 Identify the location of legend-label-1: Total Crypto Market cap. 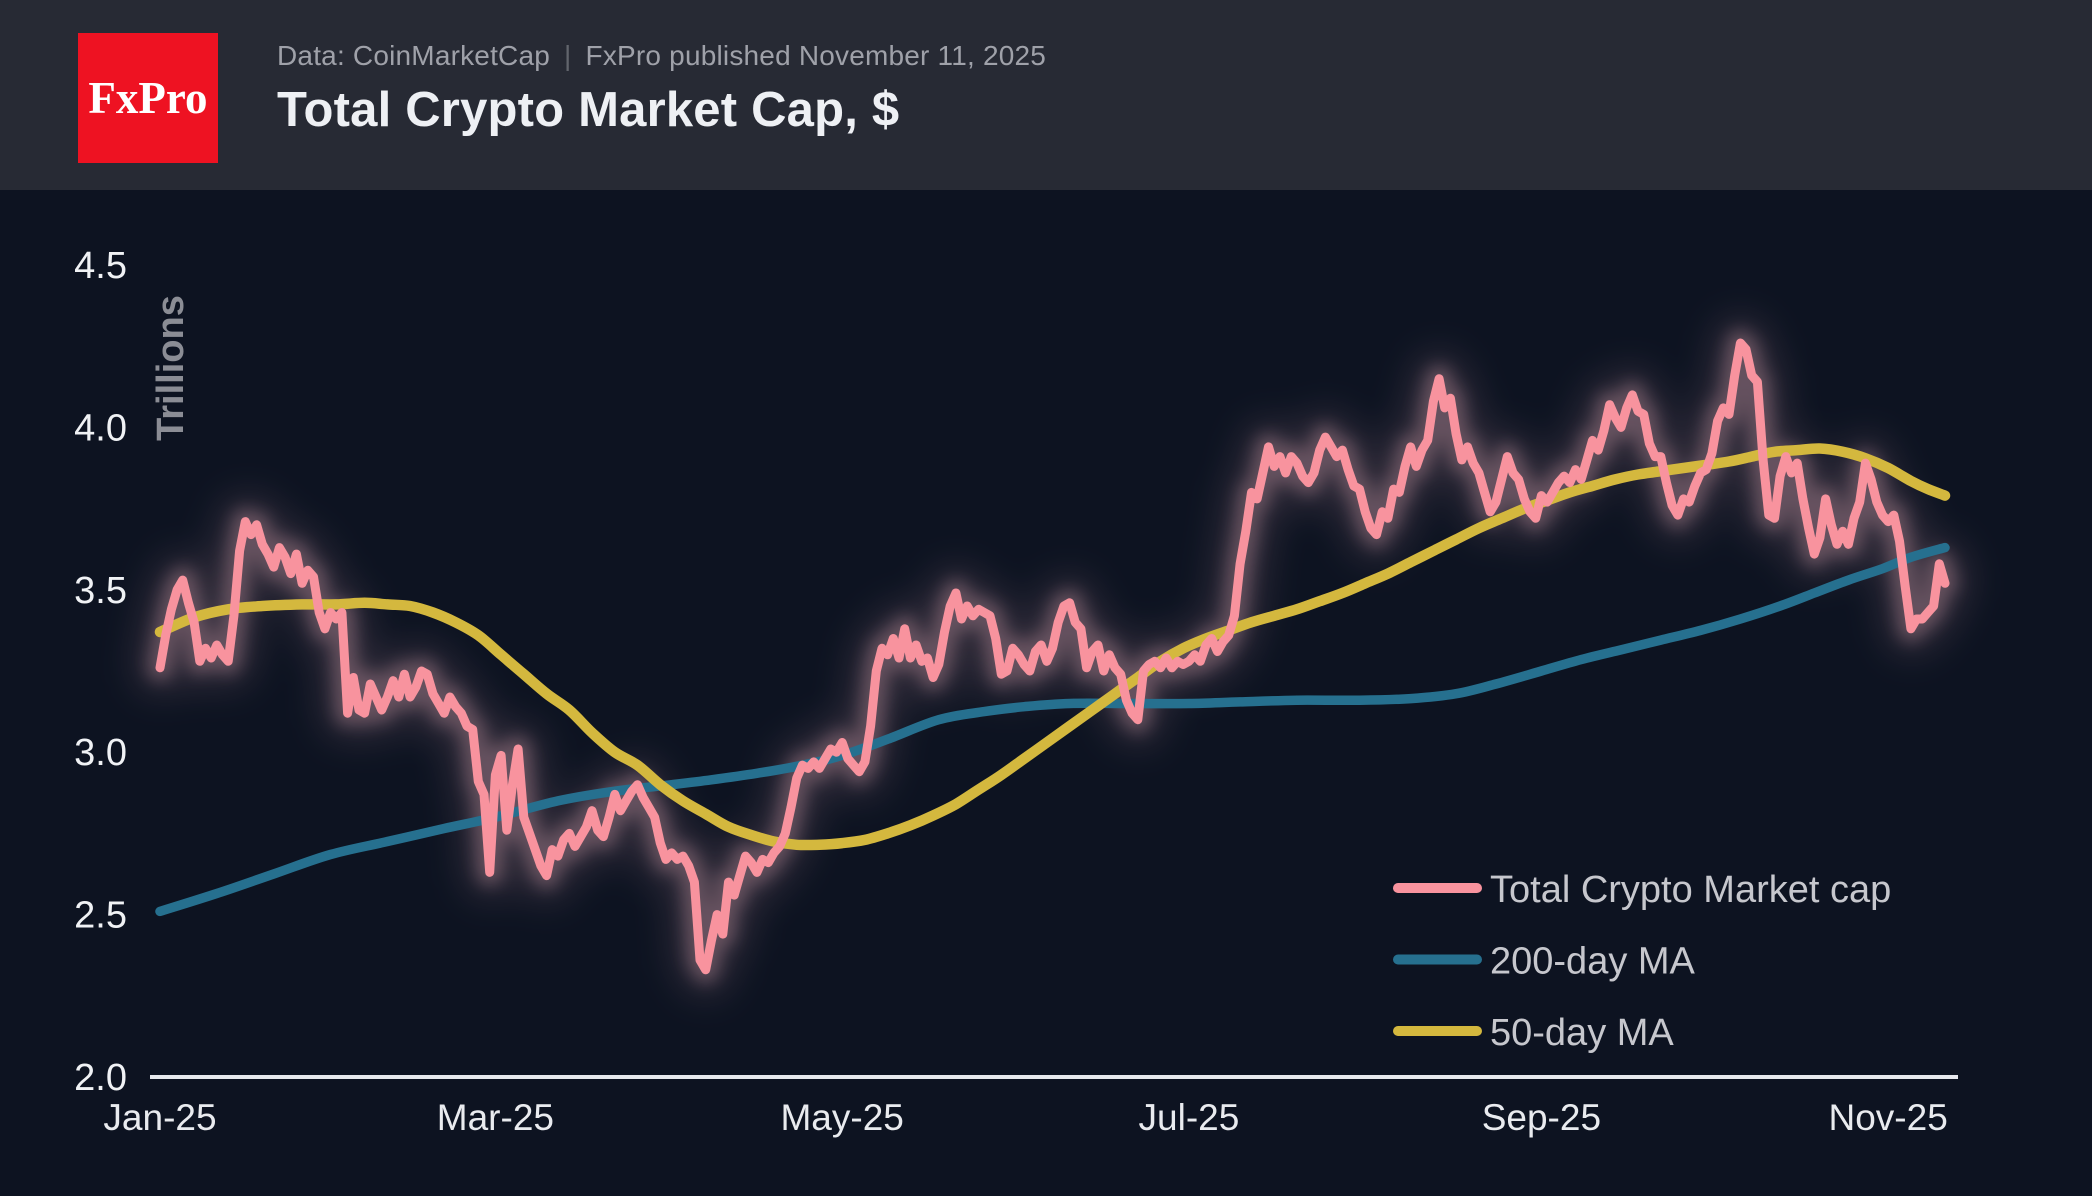
(1690, 890).